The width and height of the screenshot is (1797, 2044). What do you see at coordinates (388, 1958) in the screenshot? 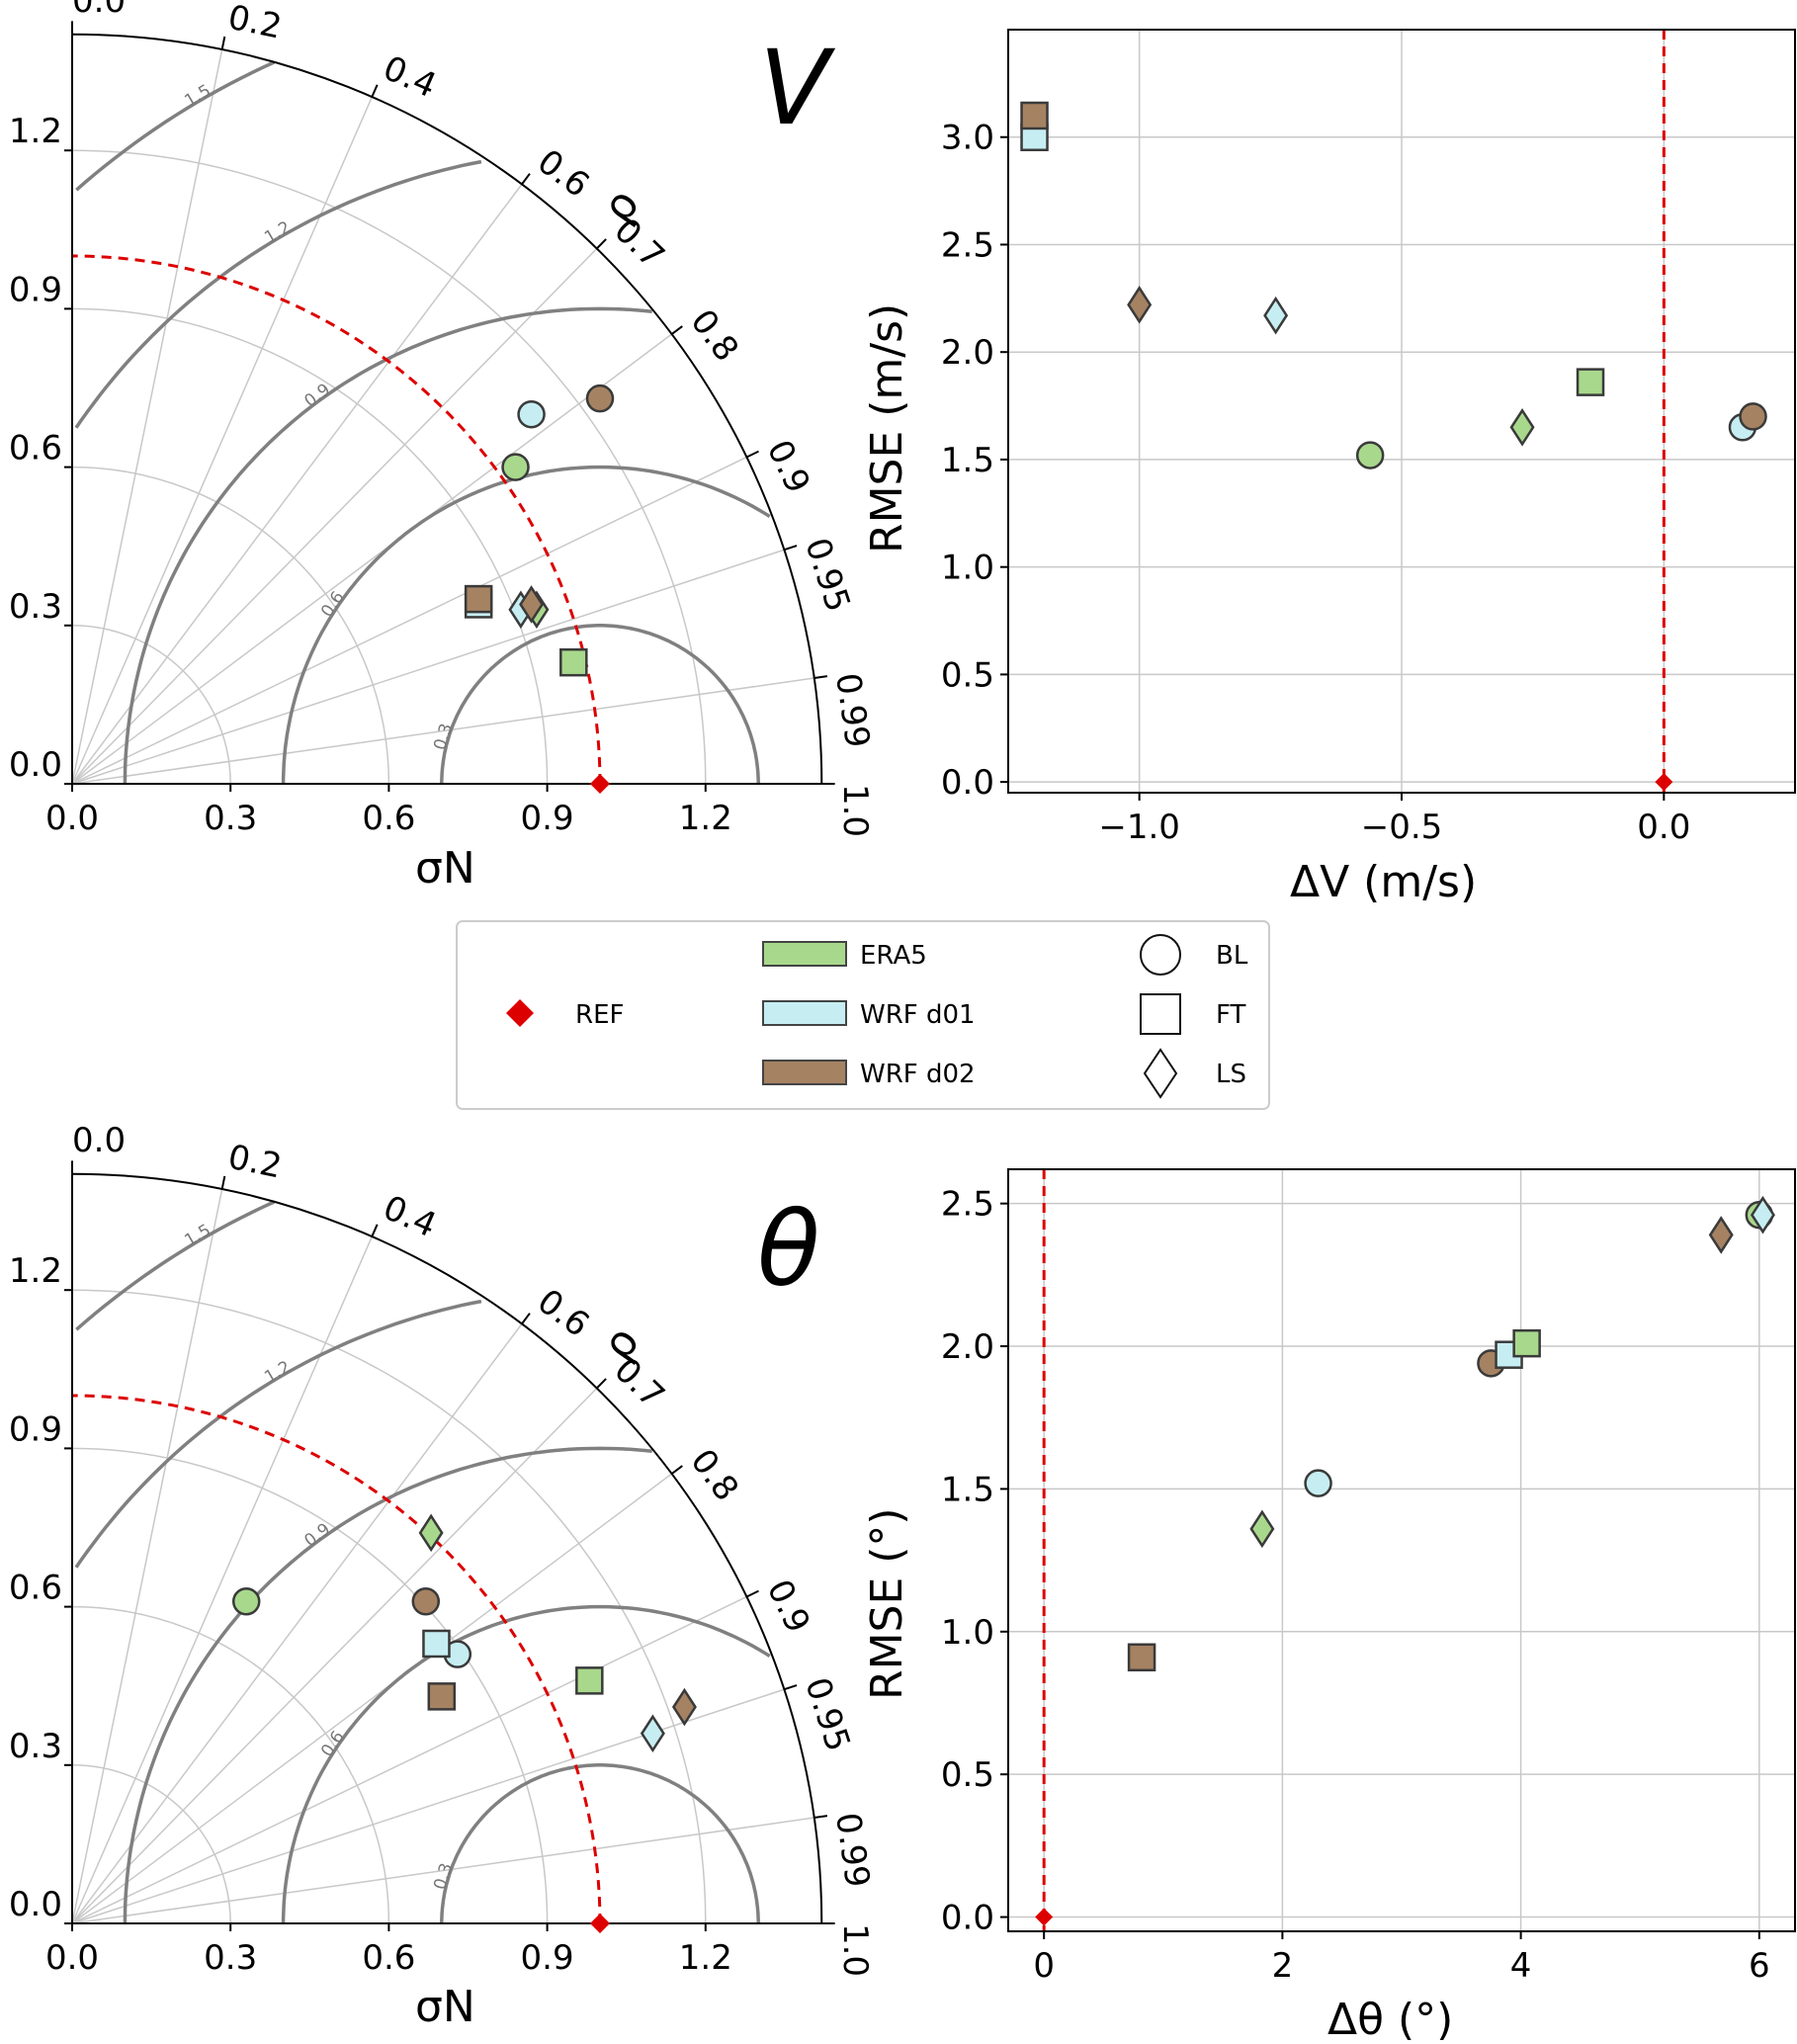
I see `x-tick-label: 0.6` at bounding box center [388, 1958].